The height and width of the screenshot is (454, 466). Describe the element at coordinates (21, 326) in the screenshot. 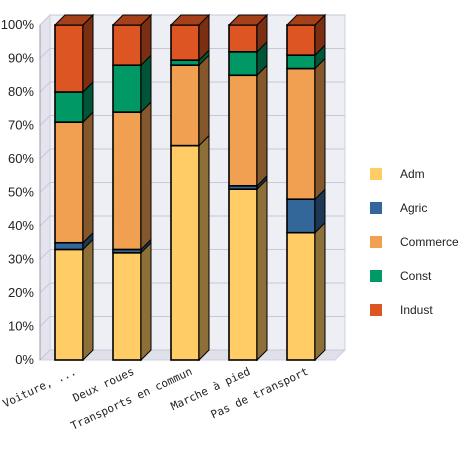

I see `y-tick-label: 10%` at that location.